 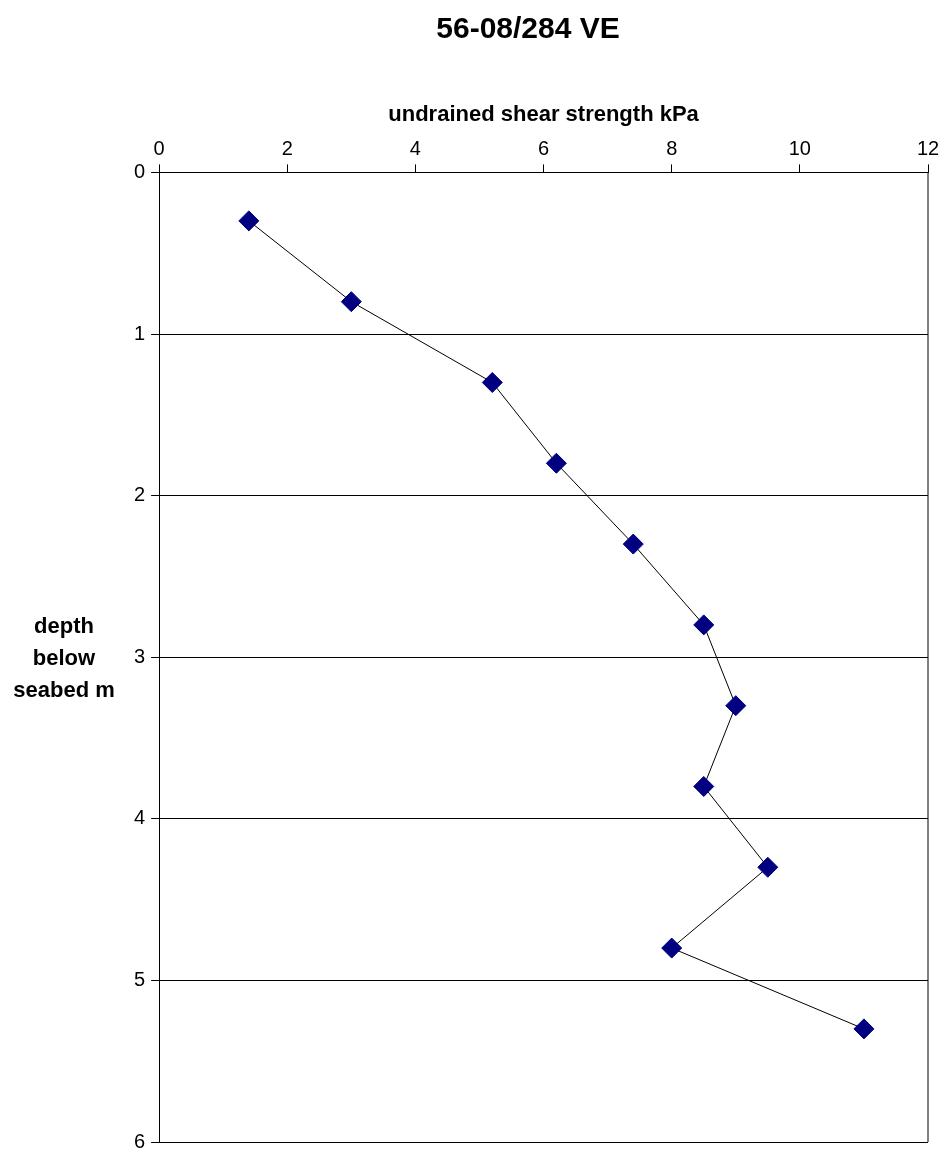 What do you see at coordinates (140, 978) in the screenshot?
I see `y-tick-label: 5` at bounding box center [140, 978].